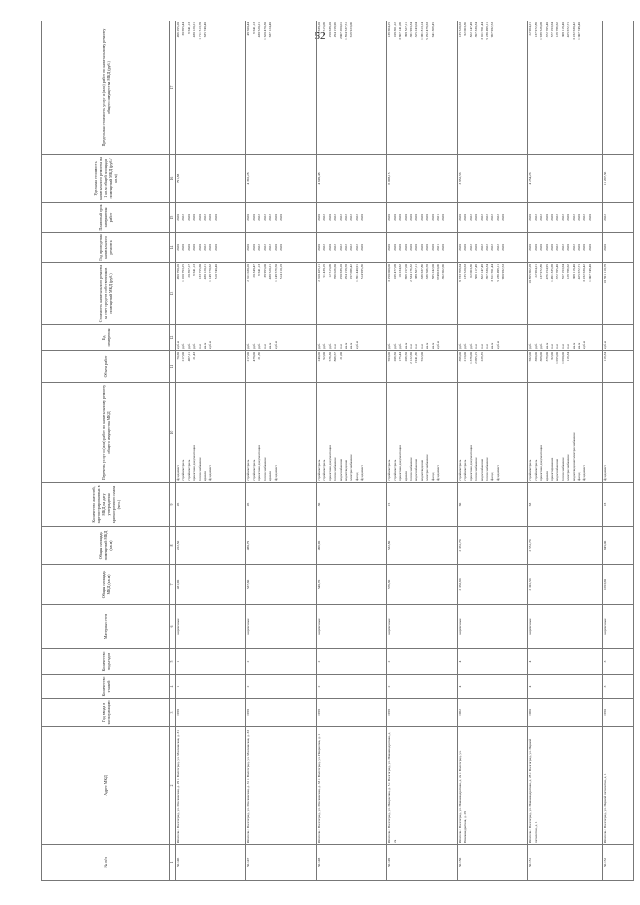 The width and height of the screenshot is (640, 905). Describe the element at coordinates (351, 366) in the screenshot. I see `cell-vol: 240,00 92,00 576,30 806,57 21,00` at that location.